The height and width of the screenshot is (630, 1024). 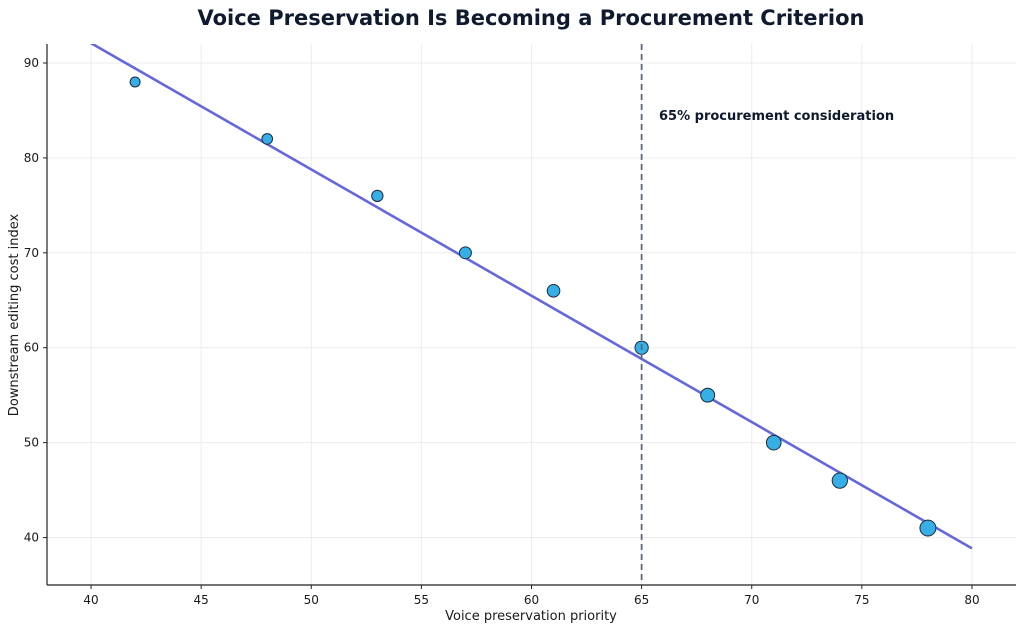 I want to click on x-tick-label: 45, so click(x=201, y=600).